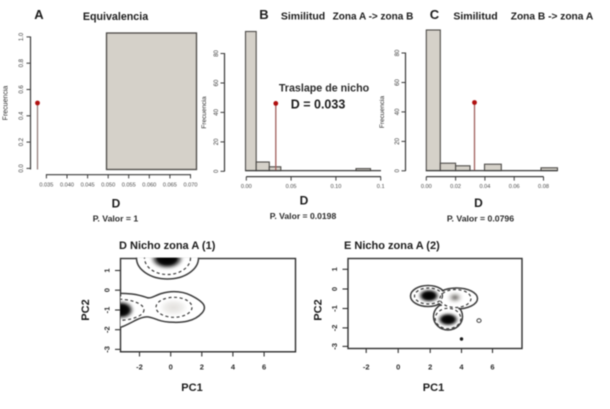  Describe the element at coordinates (22, 168) in the screenshot. I see `svg-text: 0.0` at that location.